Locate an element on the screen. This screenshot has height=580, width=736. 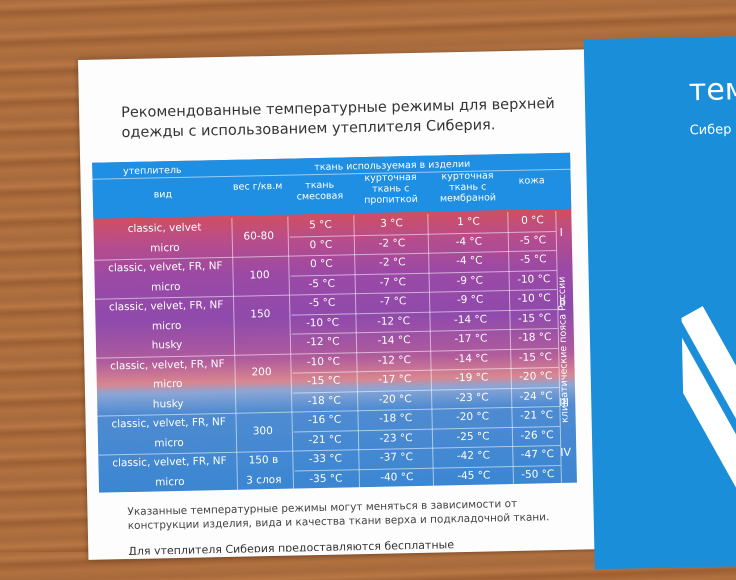
cell-mixed: -12 °C is located at coordinates (323, 342).